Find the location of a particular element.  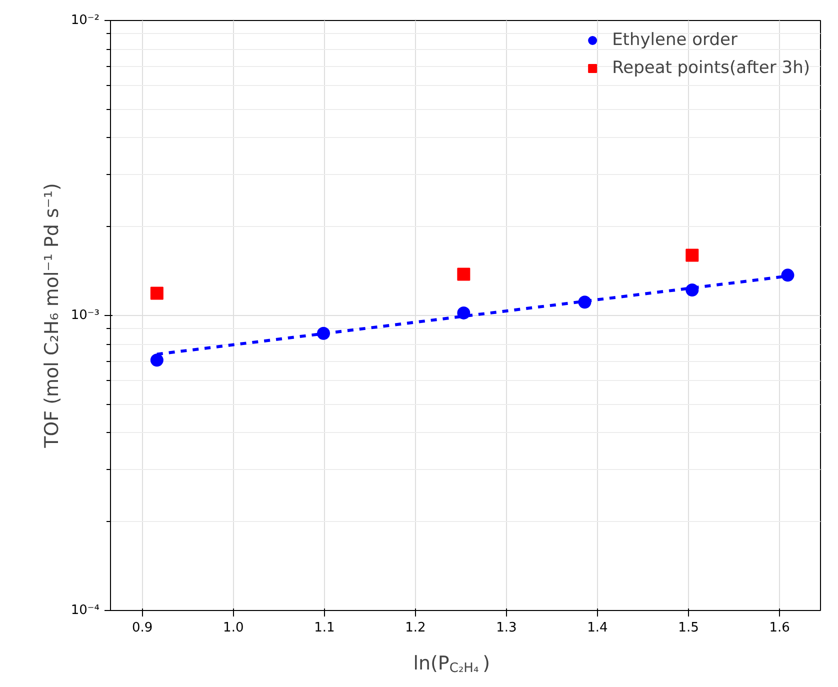

y-tick-label: 10⁻⁴ is located at coordinates (85, 610).